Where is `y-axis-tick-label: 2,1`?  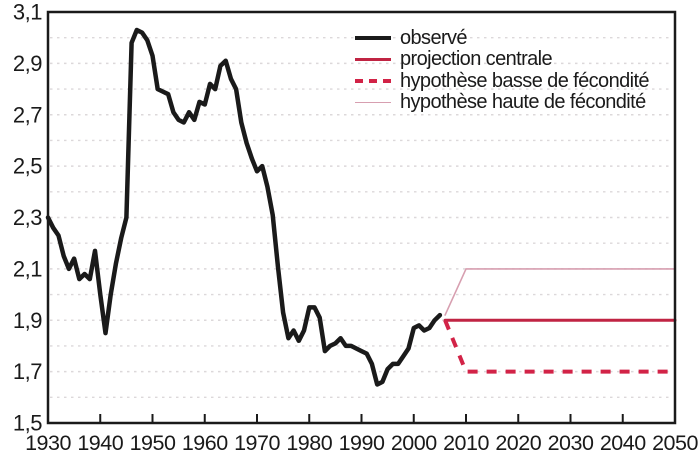 y-axis-tick-label: 2,1 is located at coordinates (27, 268).